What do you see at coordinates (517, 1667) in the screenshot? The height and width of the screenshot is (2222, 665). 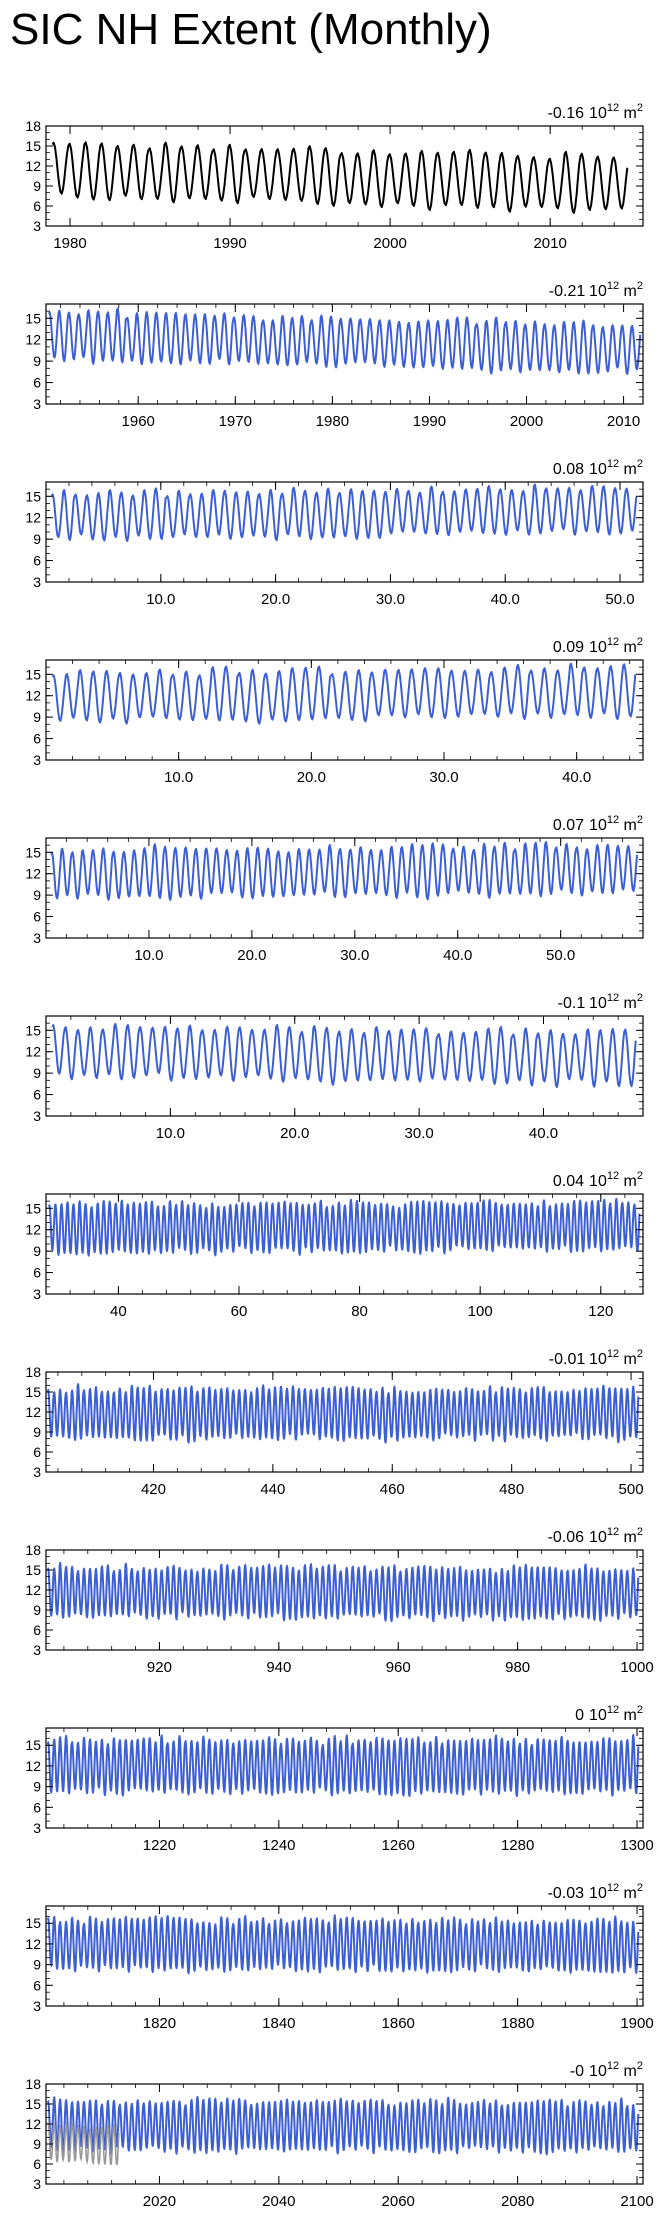 I see `x-tick-label: 980` at bounding box center [517, 1667].